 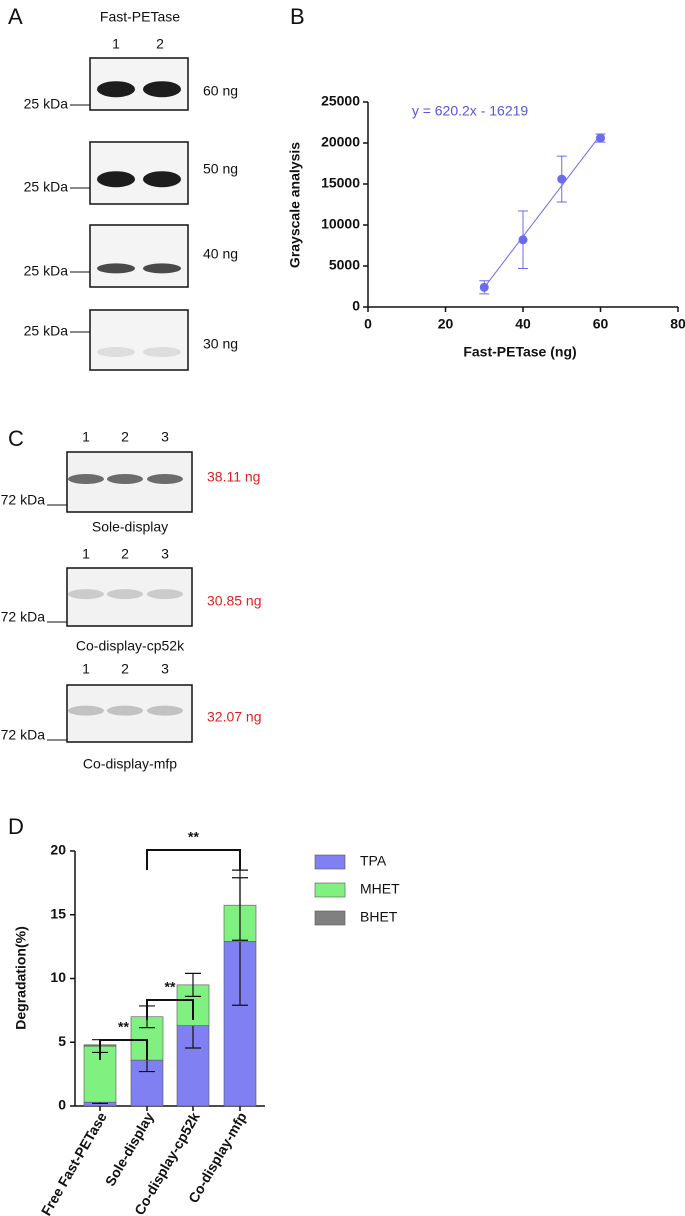 What do you see at coordinates (129, 1149) in the screenshot?
I see `x-tick-label: Sole-display` at bounding box center [129, 1149].